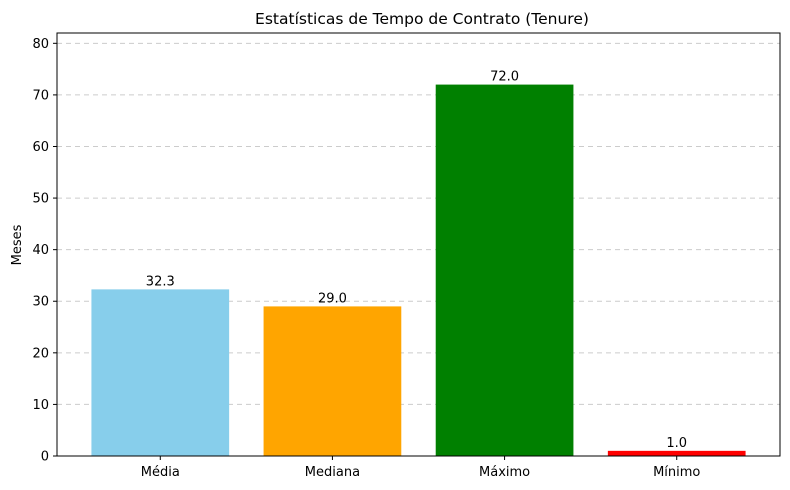 The image size is (790, 490). Describe the element at coordinates (40, 95) in the screenshot. I see `y-tick-label: 70` at that location.